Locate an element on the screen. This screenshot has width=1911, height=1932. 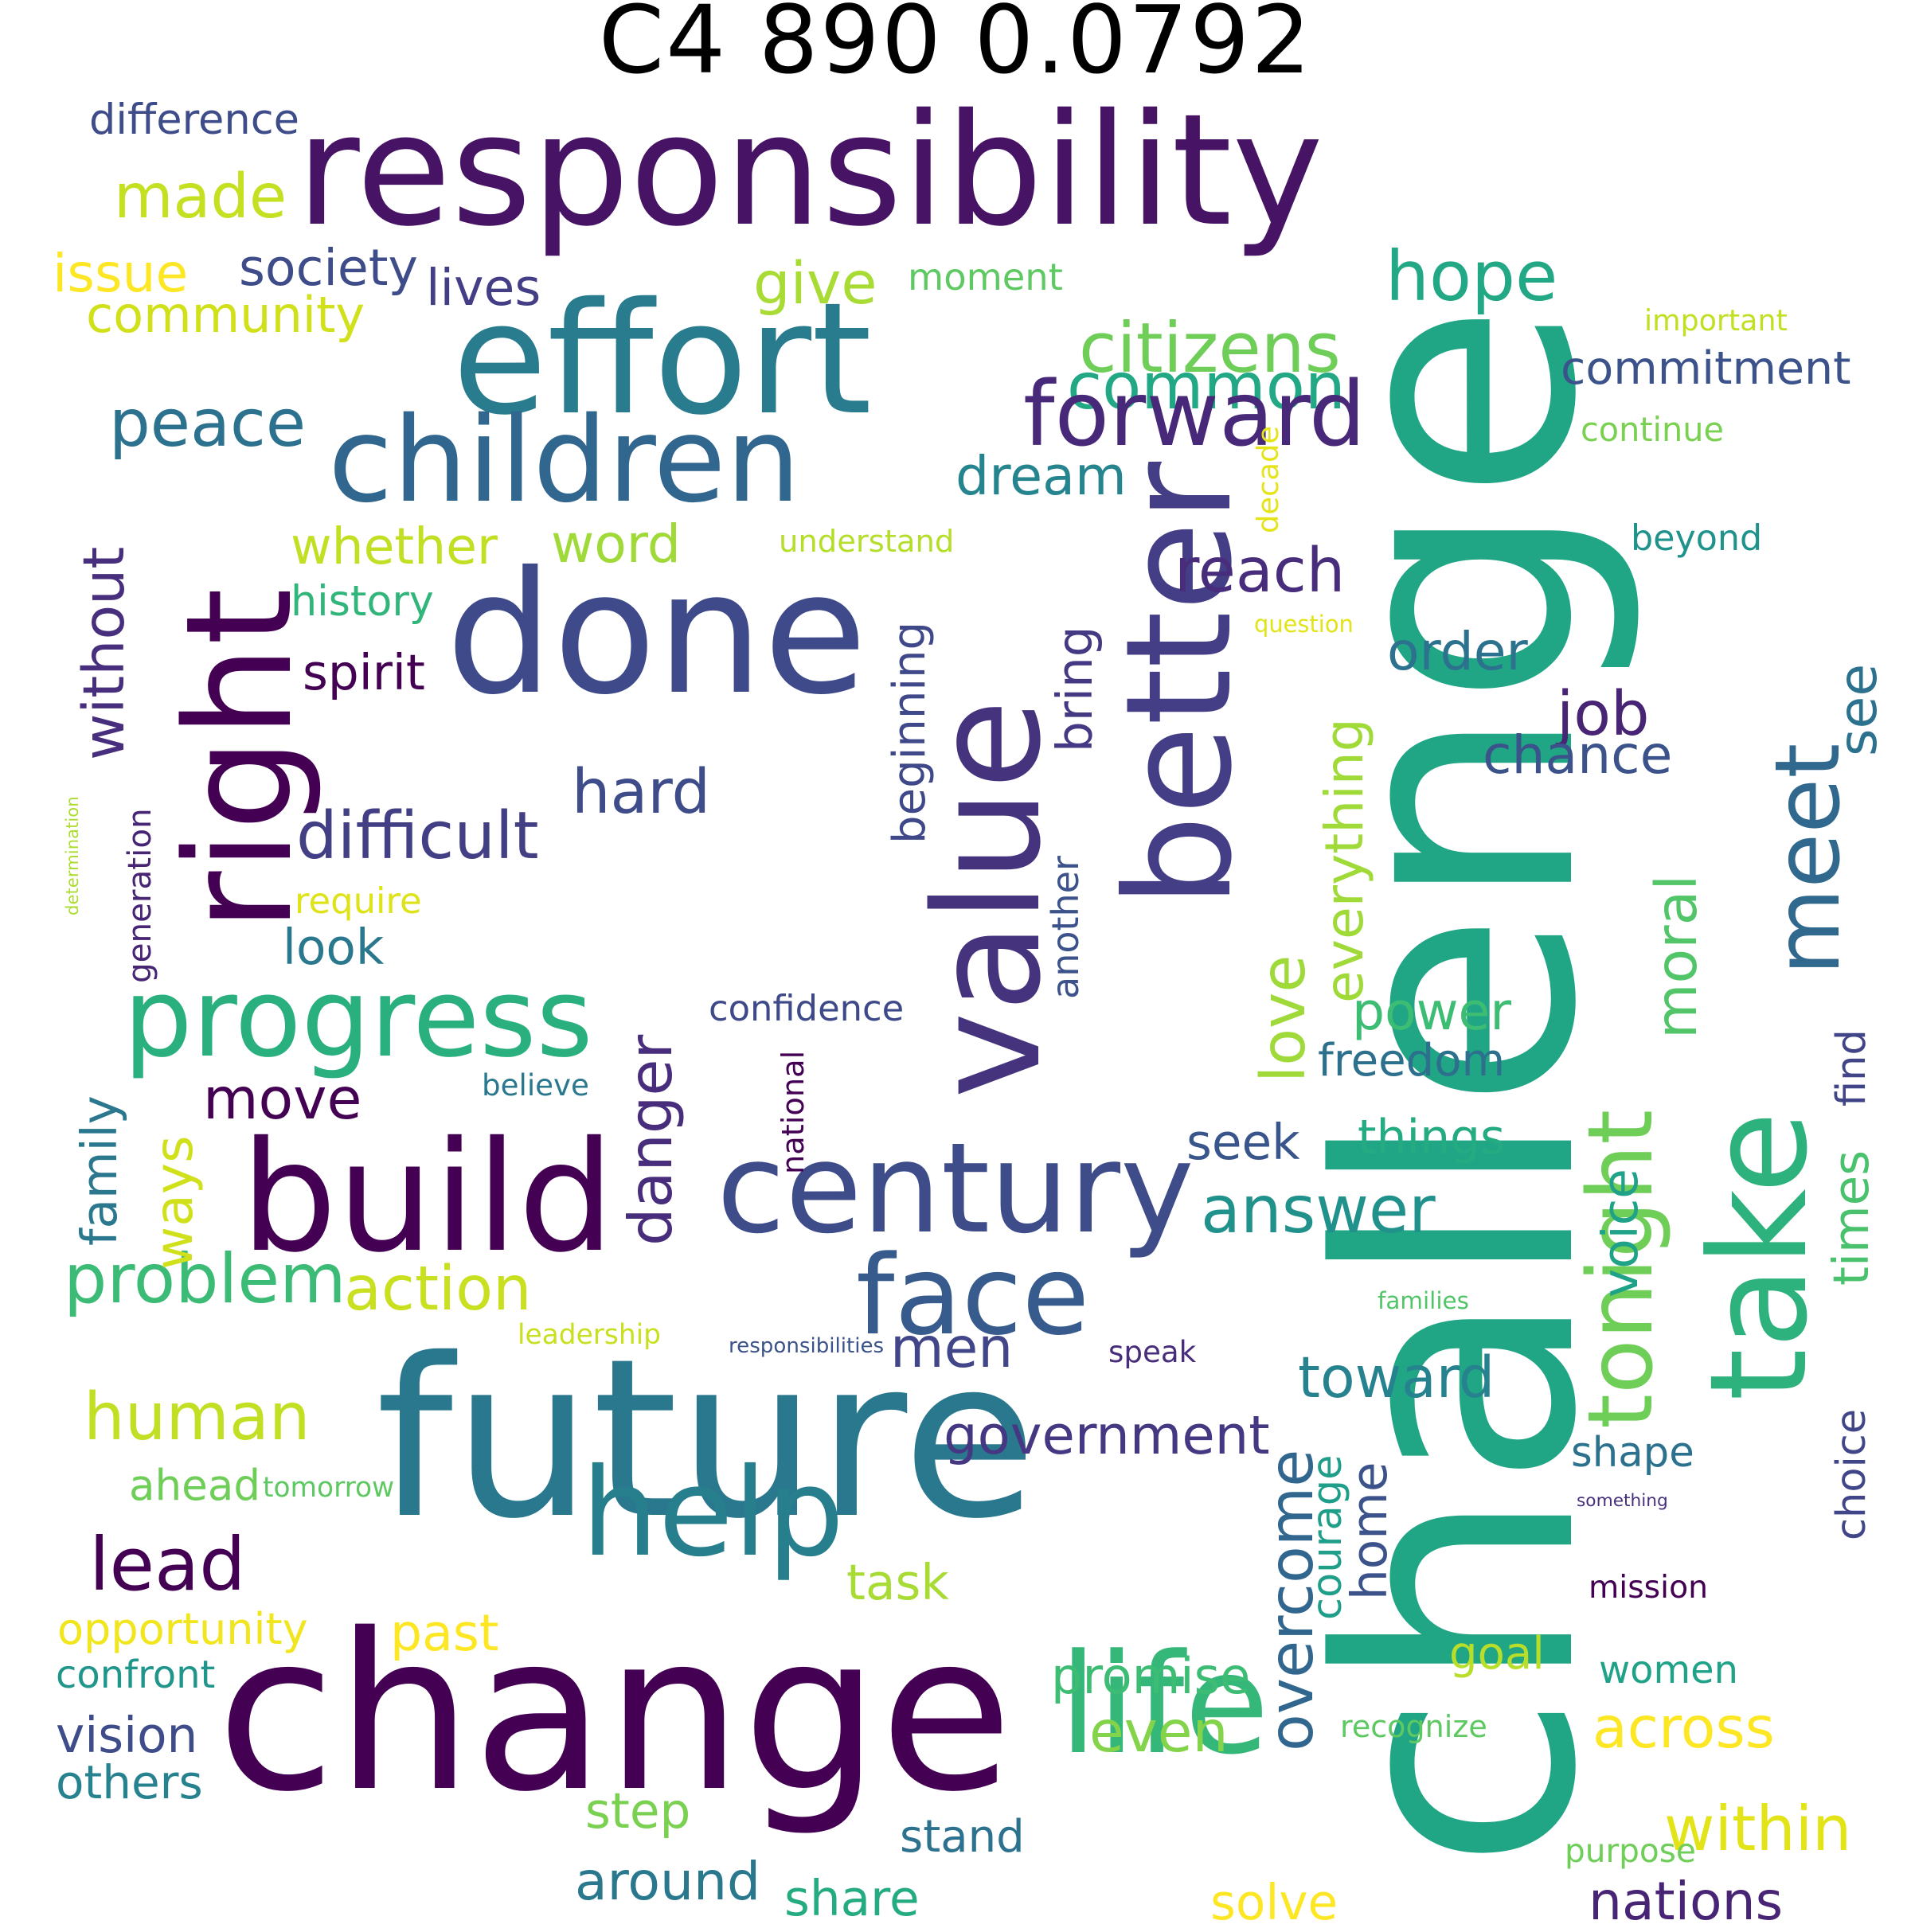
word-believe: believe is located at coordinates (535, 1085).